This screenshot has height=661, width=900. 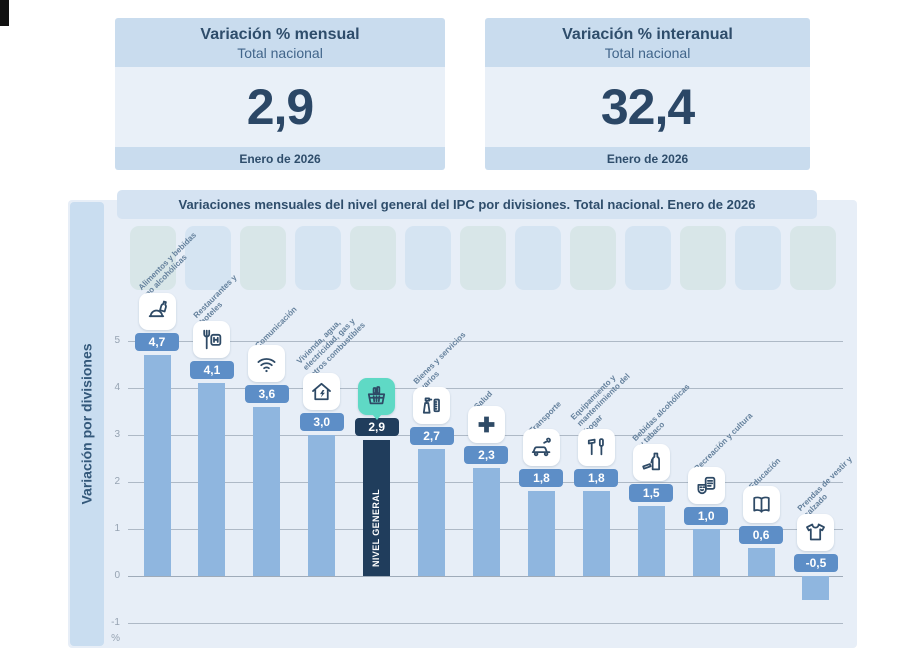 What do you see at coordinates (377, 394) in the screenshot?
I see `general-level-basket-icon` at bounding box center [377, 394].